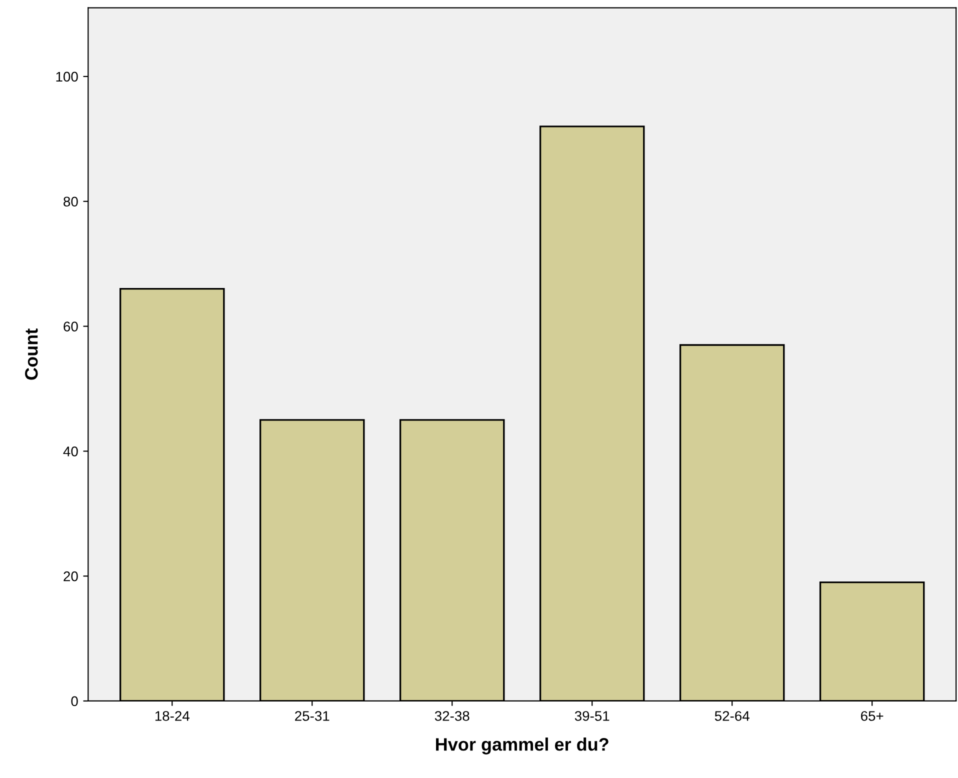 The image size is (958, 778). What do you see at coordinates (70, 451) in the screenshot?
I see `y-tick-label: 40` at bounding box center [70, 451].